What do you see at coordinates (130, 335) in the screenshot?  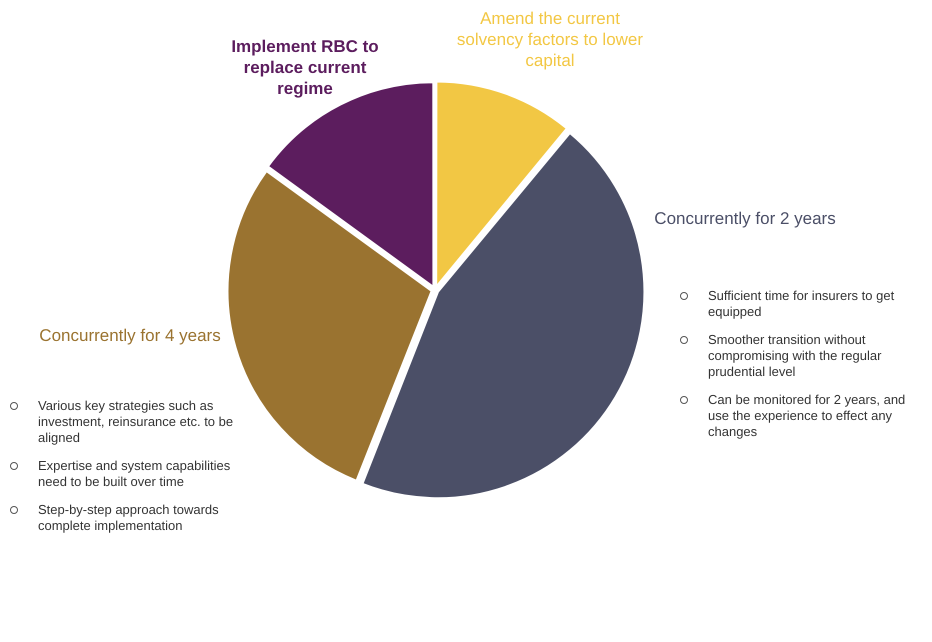 I see `slice-label: Concurrently for 4 years` at bounding box center [130, 335].